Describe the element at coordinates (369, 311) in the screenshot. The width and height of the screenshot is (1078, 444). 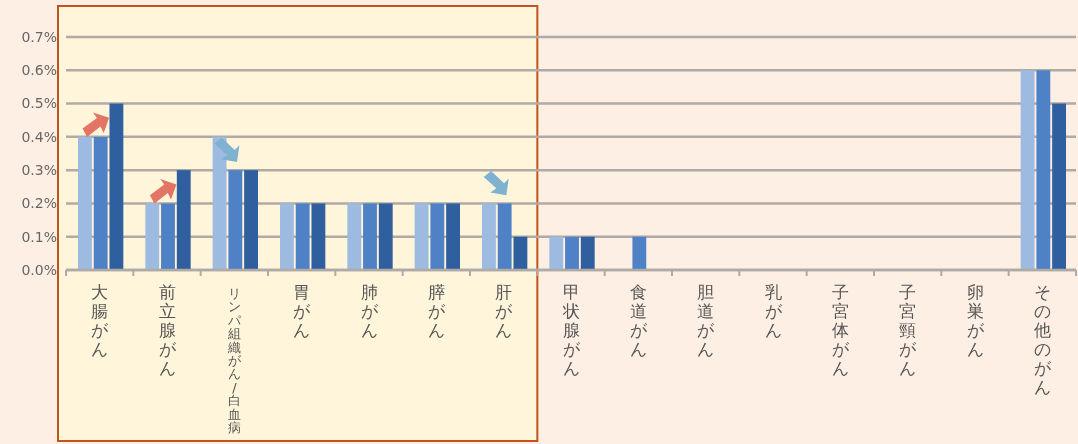
I see `x-tick-label: 肺がん` at that location.